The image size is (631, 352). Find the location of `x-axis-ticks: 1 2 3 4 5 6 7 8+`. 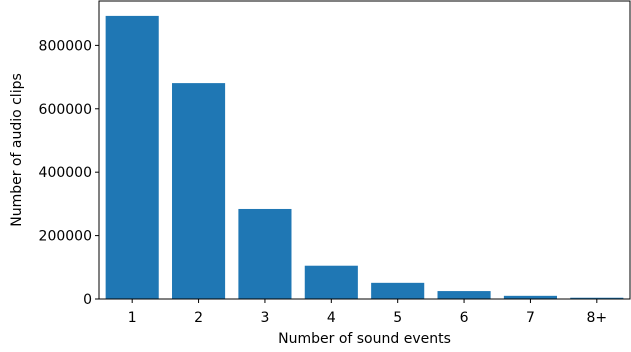

x-axis-ticks: 1 2 3 4 5 6 7 8+ is located at coordinates (367, 312).